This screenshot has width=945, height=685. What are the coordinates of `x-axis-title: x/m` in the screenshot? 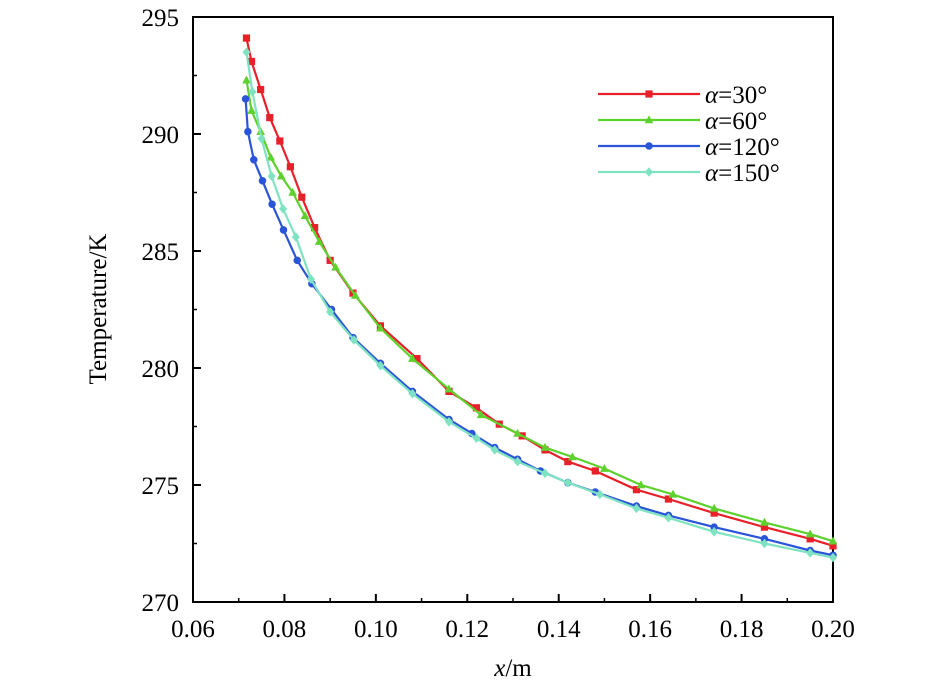 It's located at (512, 668).